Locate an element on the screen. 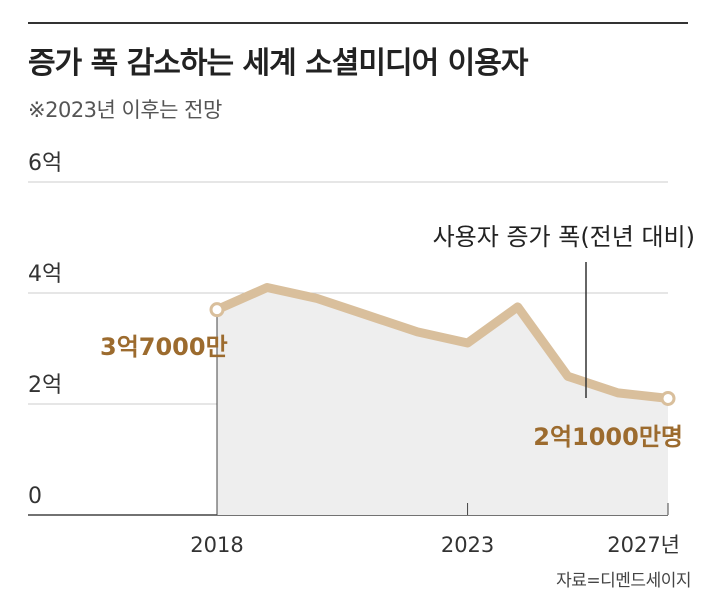  start-value-label: 3억7000만 is located at coordinates (164, 347).